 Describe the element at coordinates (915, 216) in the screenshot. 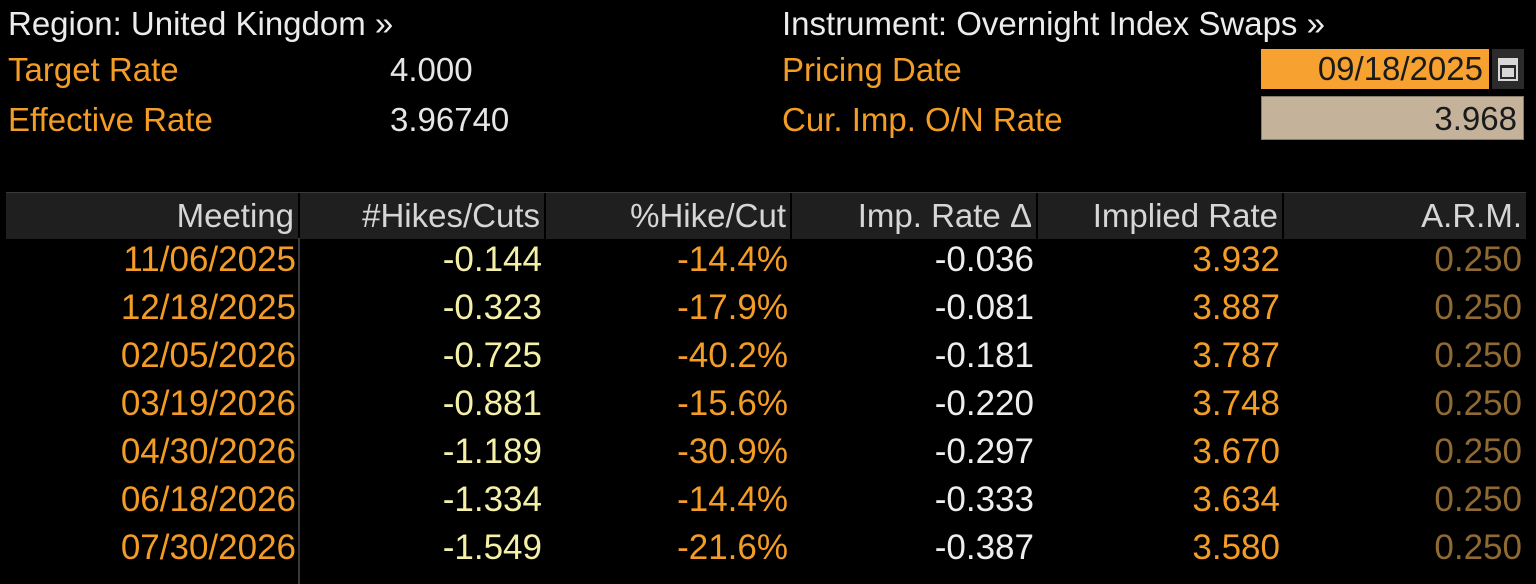

I see `col-header-imp-rate-delta: Imp. Rate Δ` at that location.